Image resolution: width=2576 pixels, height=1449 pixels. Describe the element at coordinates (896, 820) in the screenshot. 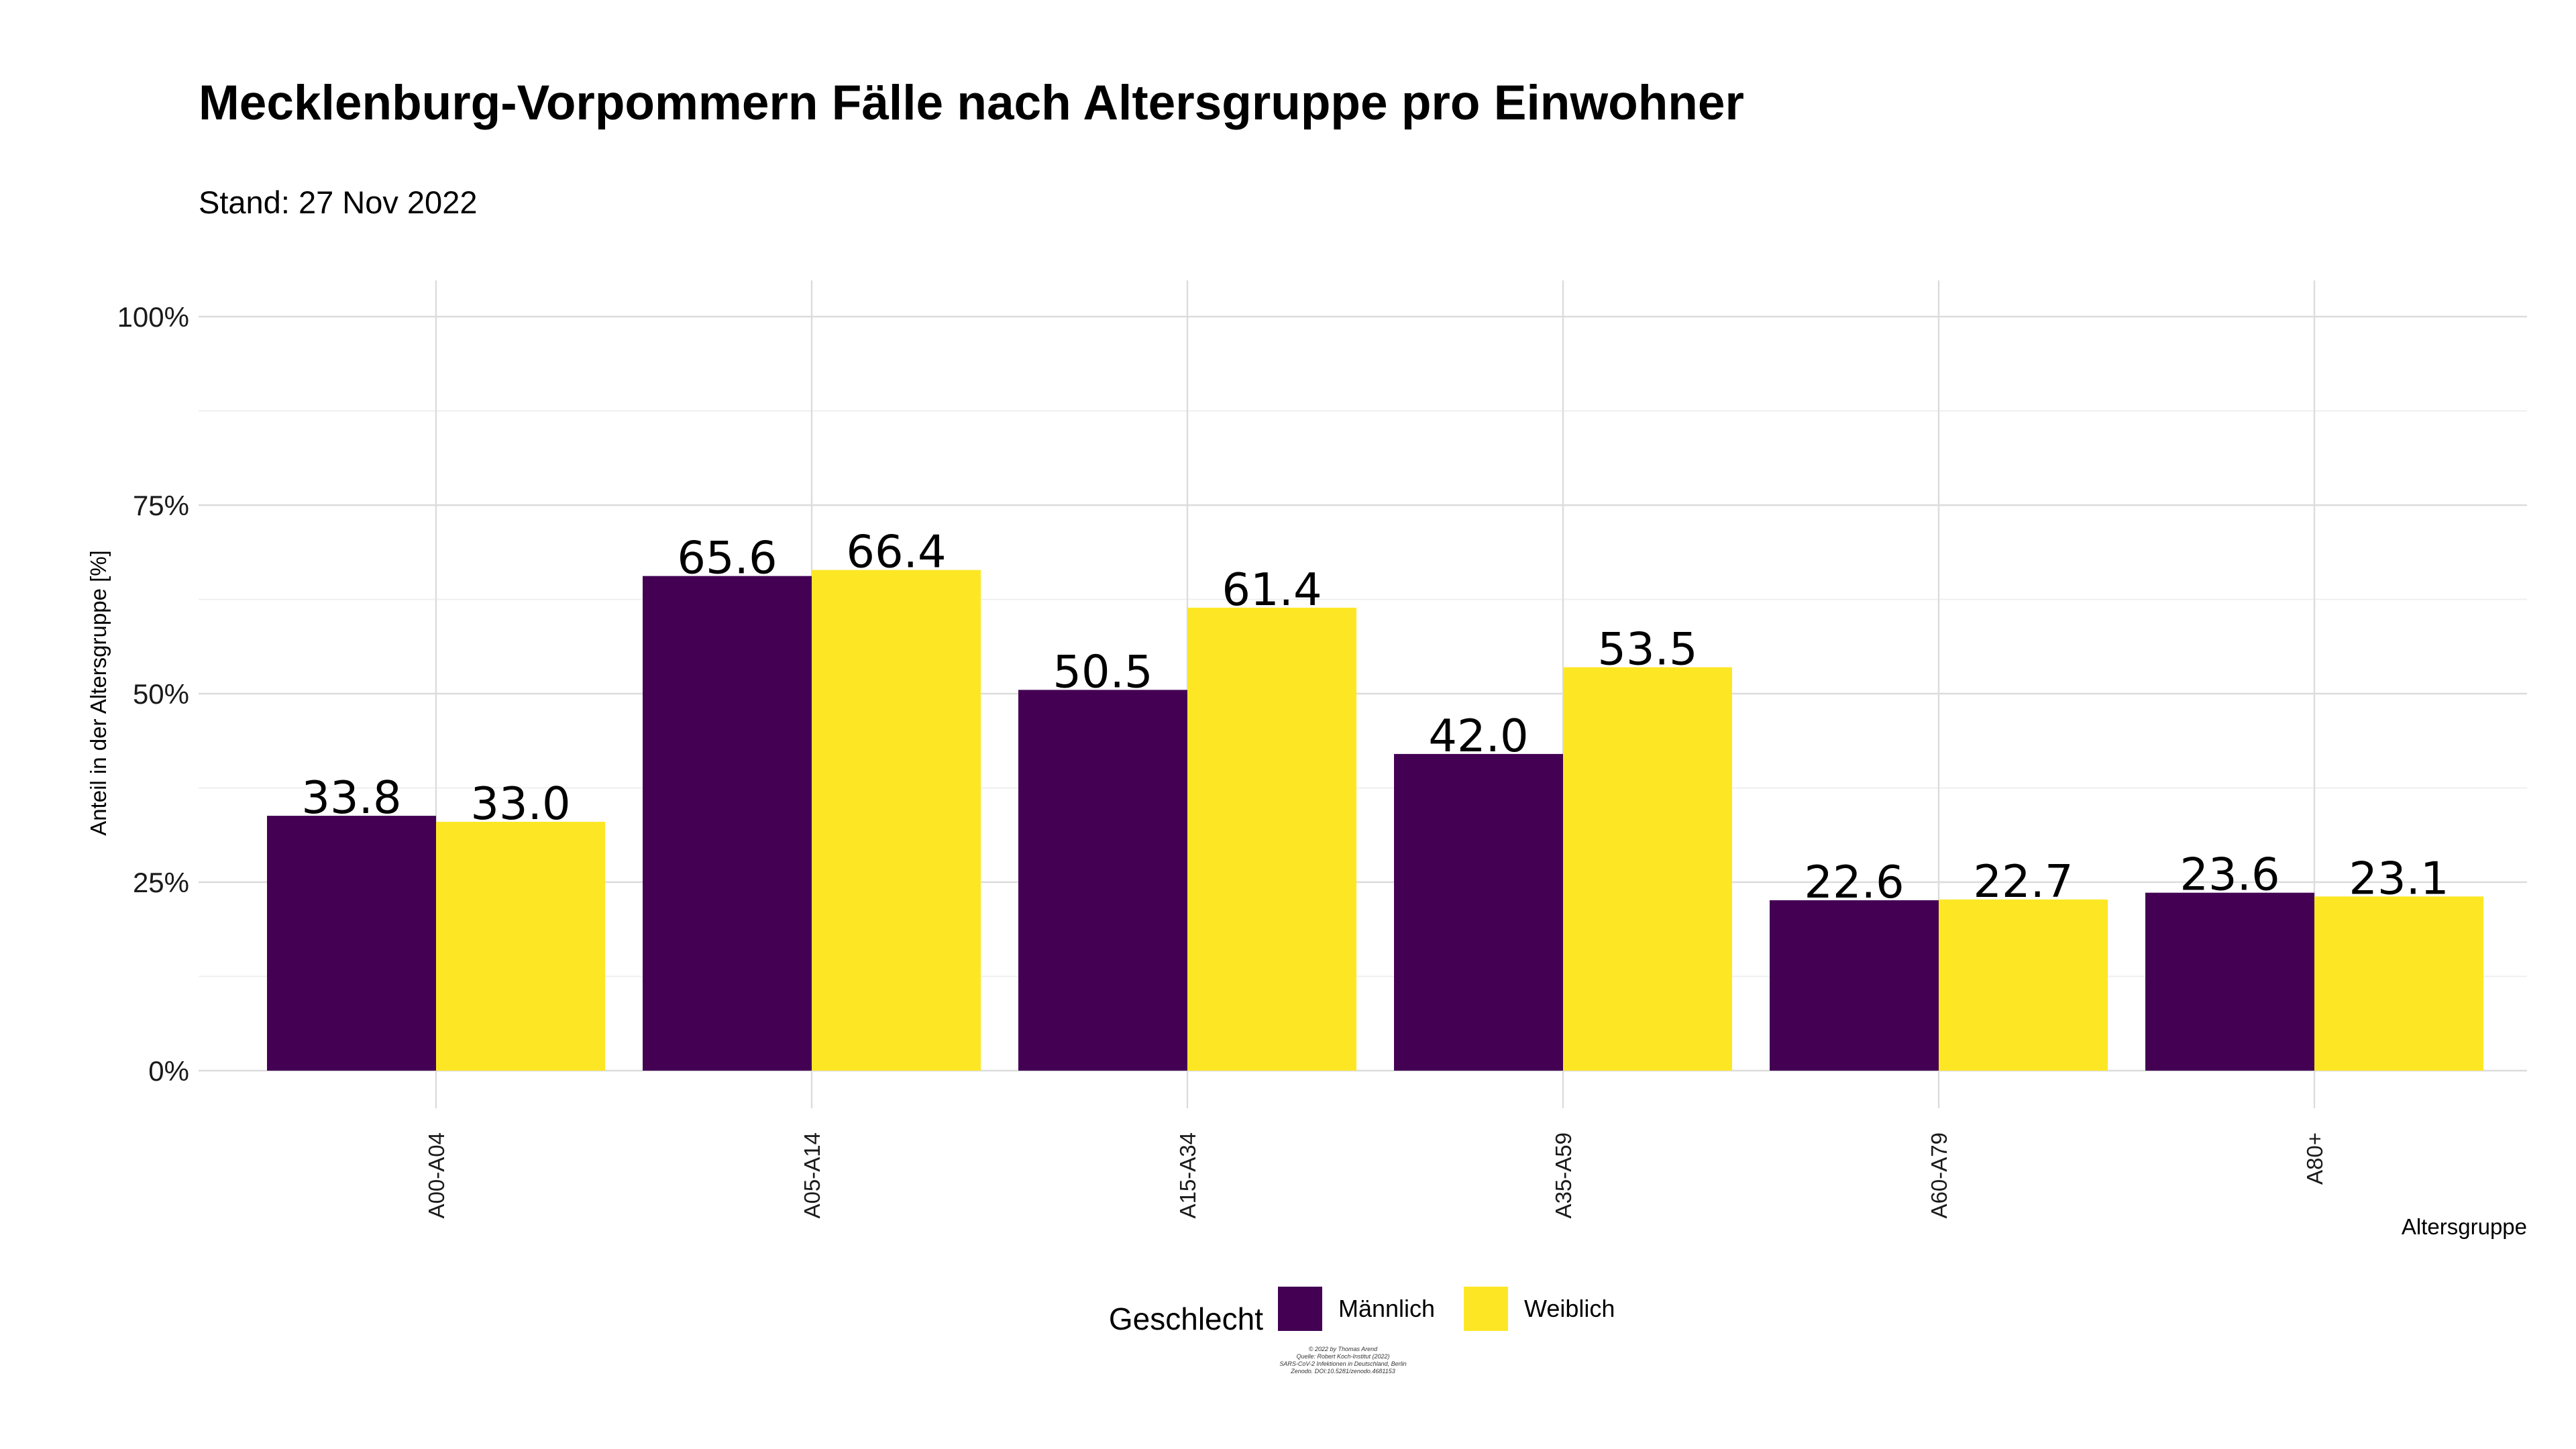

I see `bar-weiblich-a05a14` at that location.